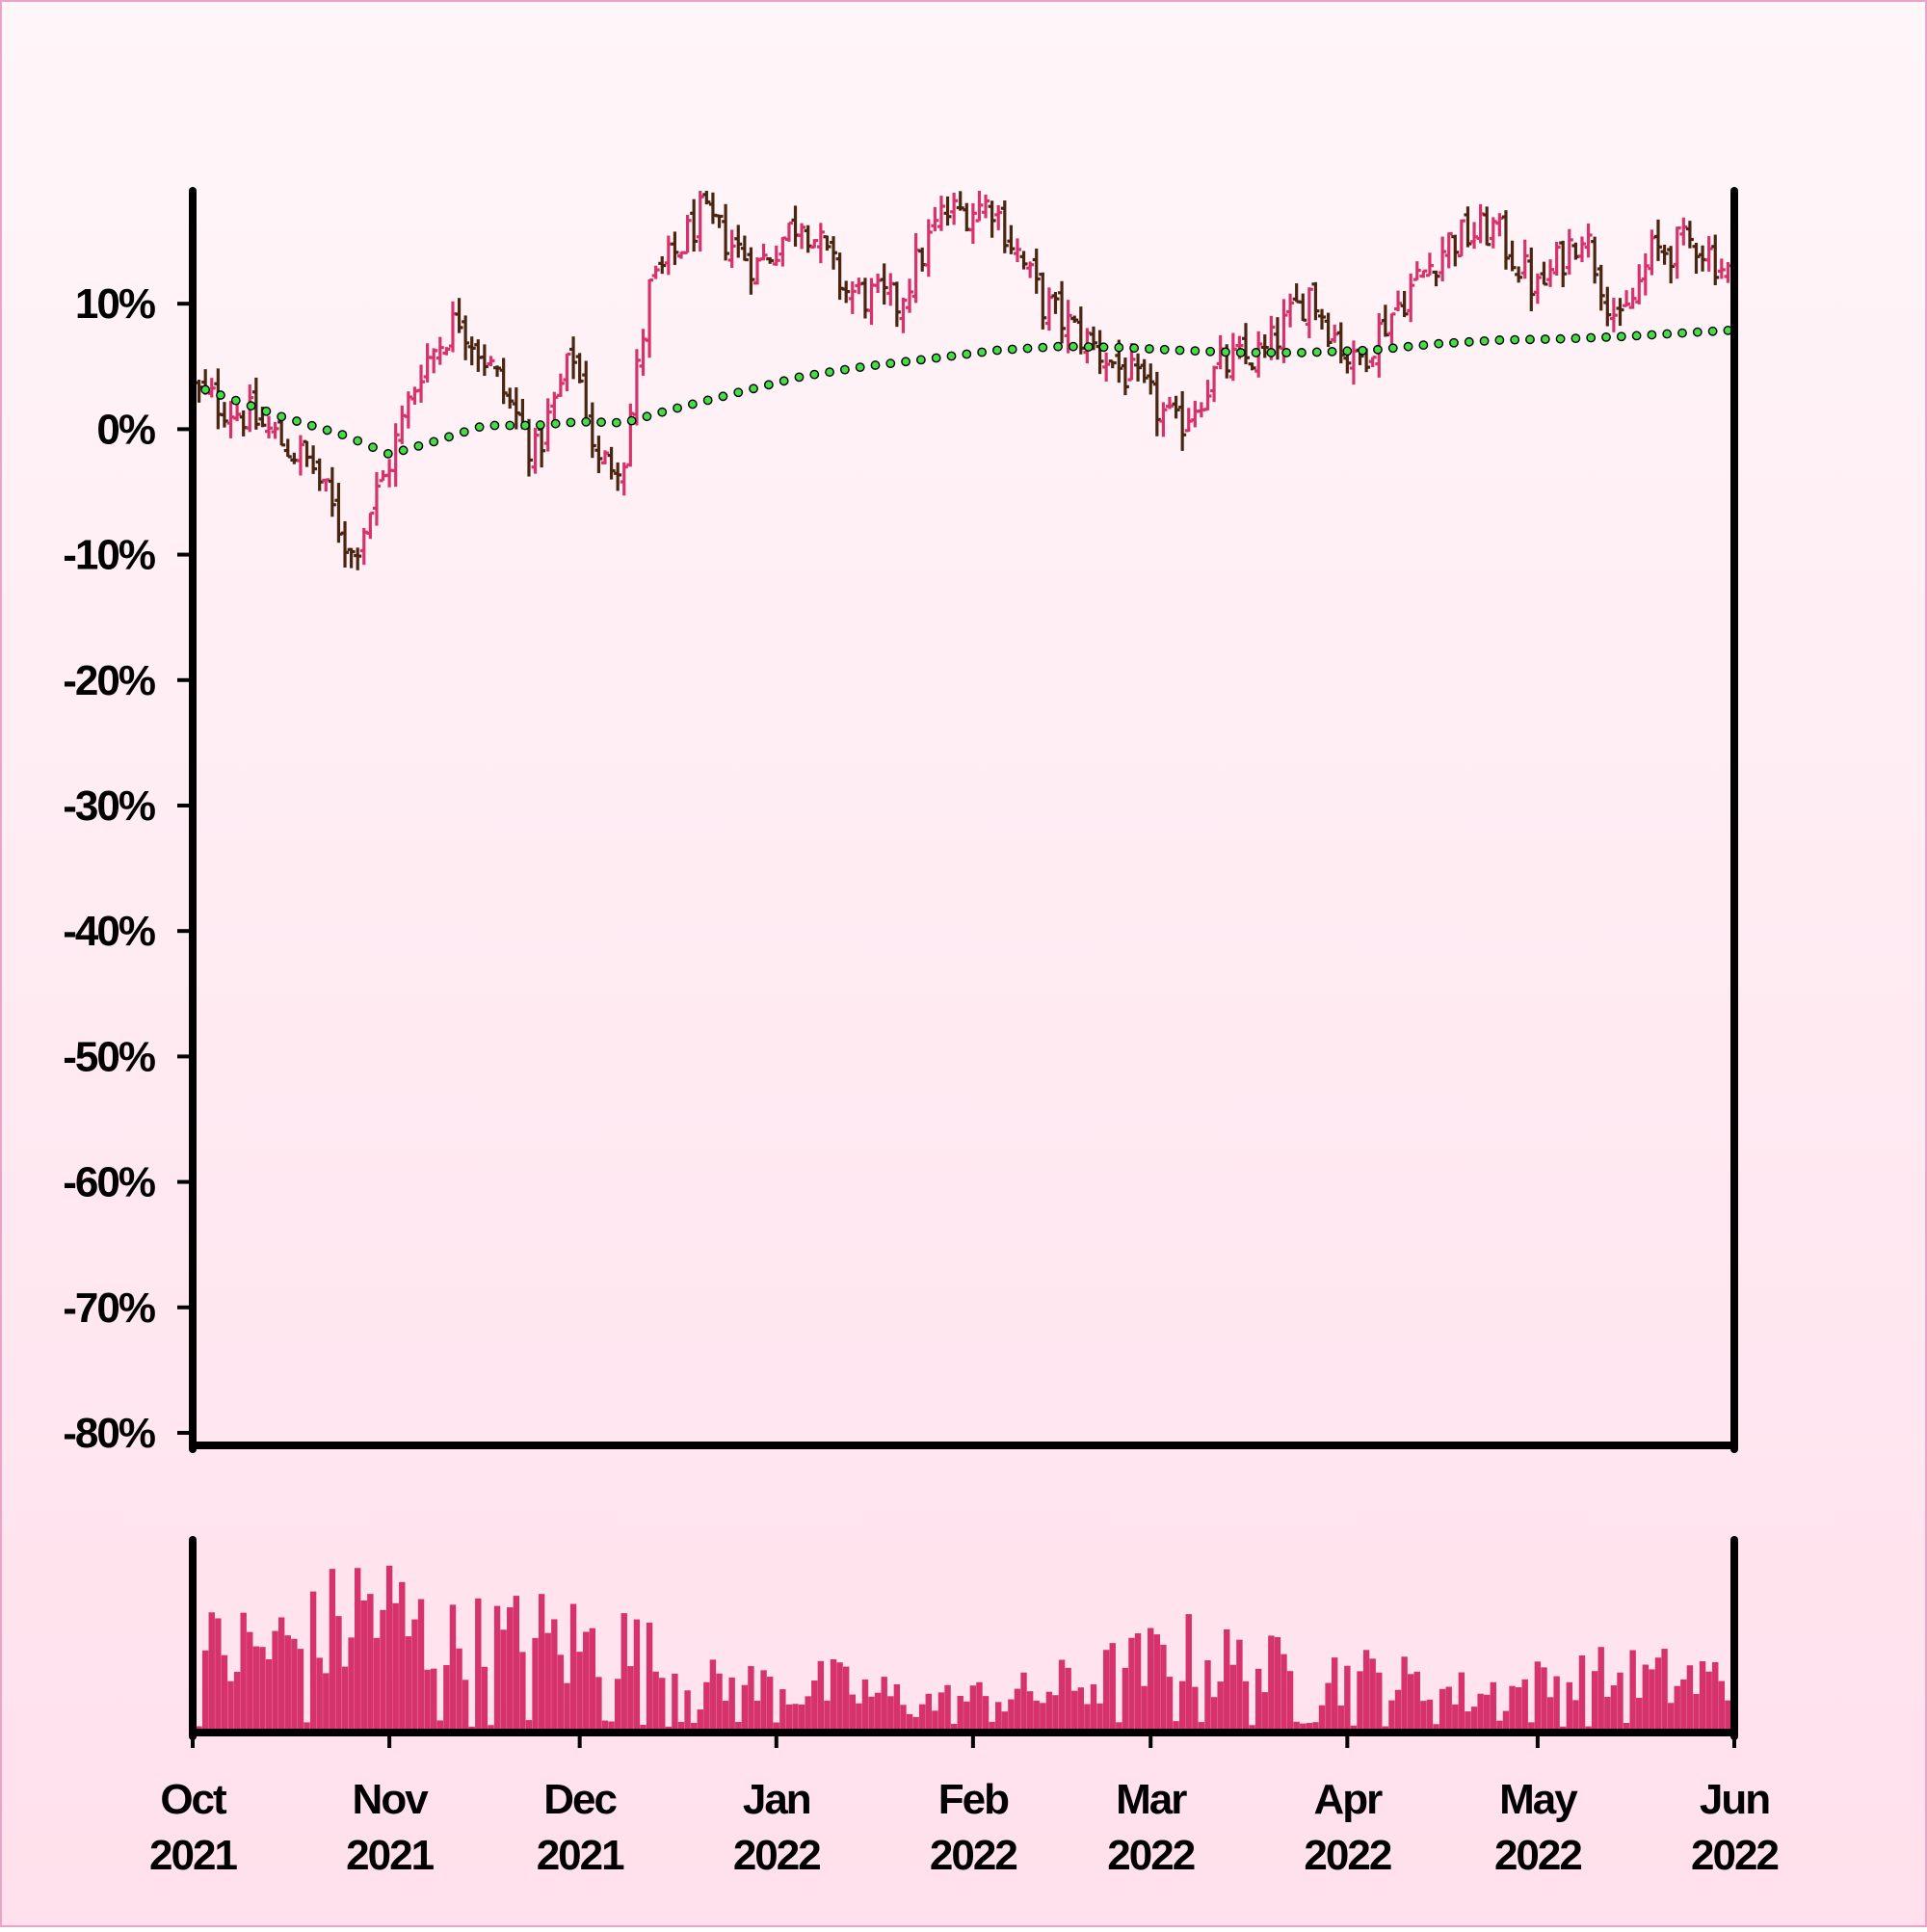 This screenshot has width=1927, height=1932. I want to click on xtick-month-label: Jun, so click(1734, 1799).